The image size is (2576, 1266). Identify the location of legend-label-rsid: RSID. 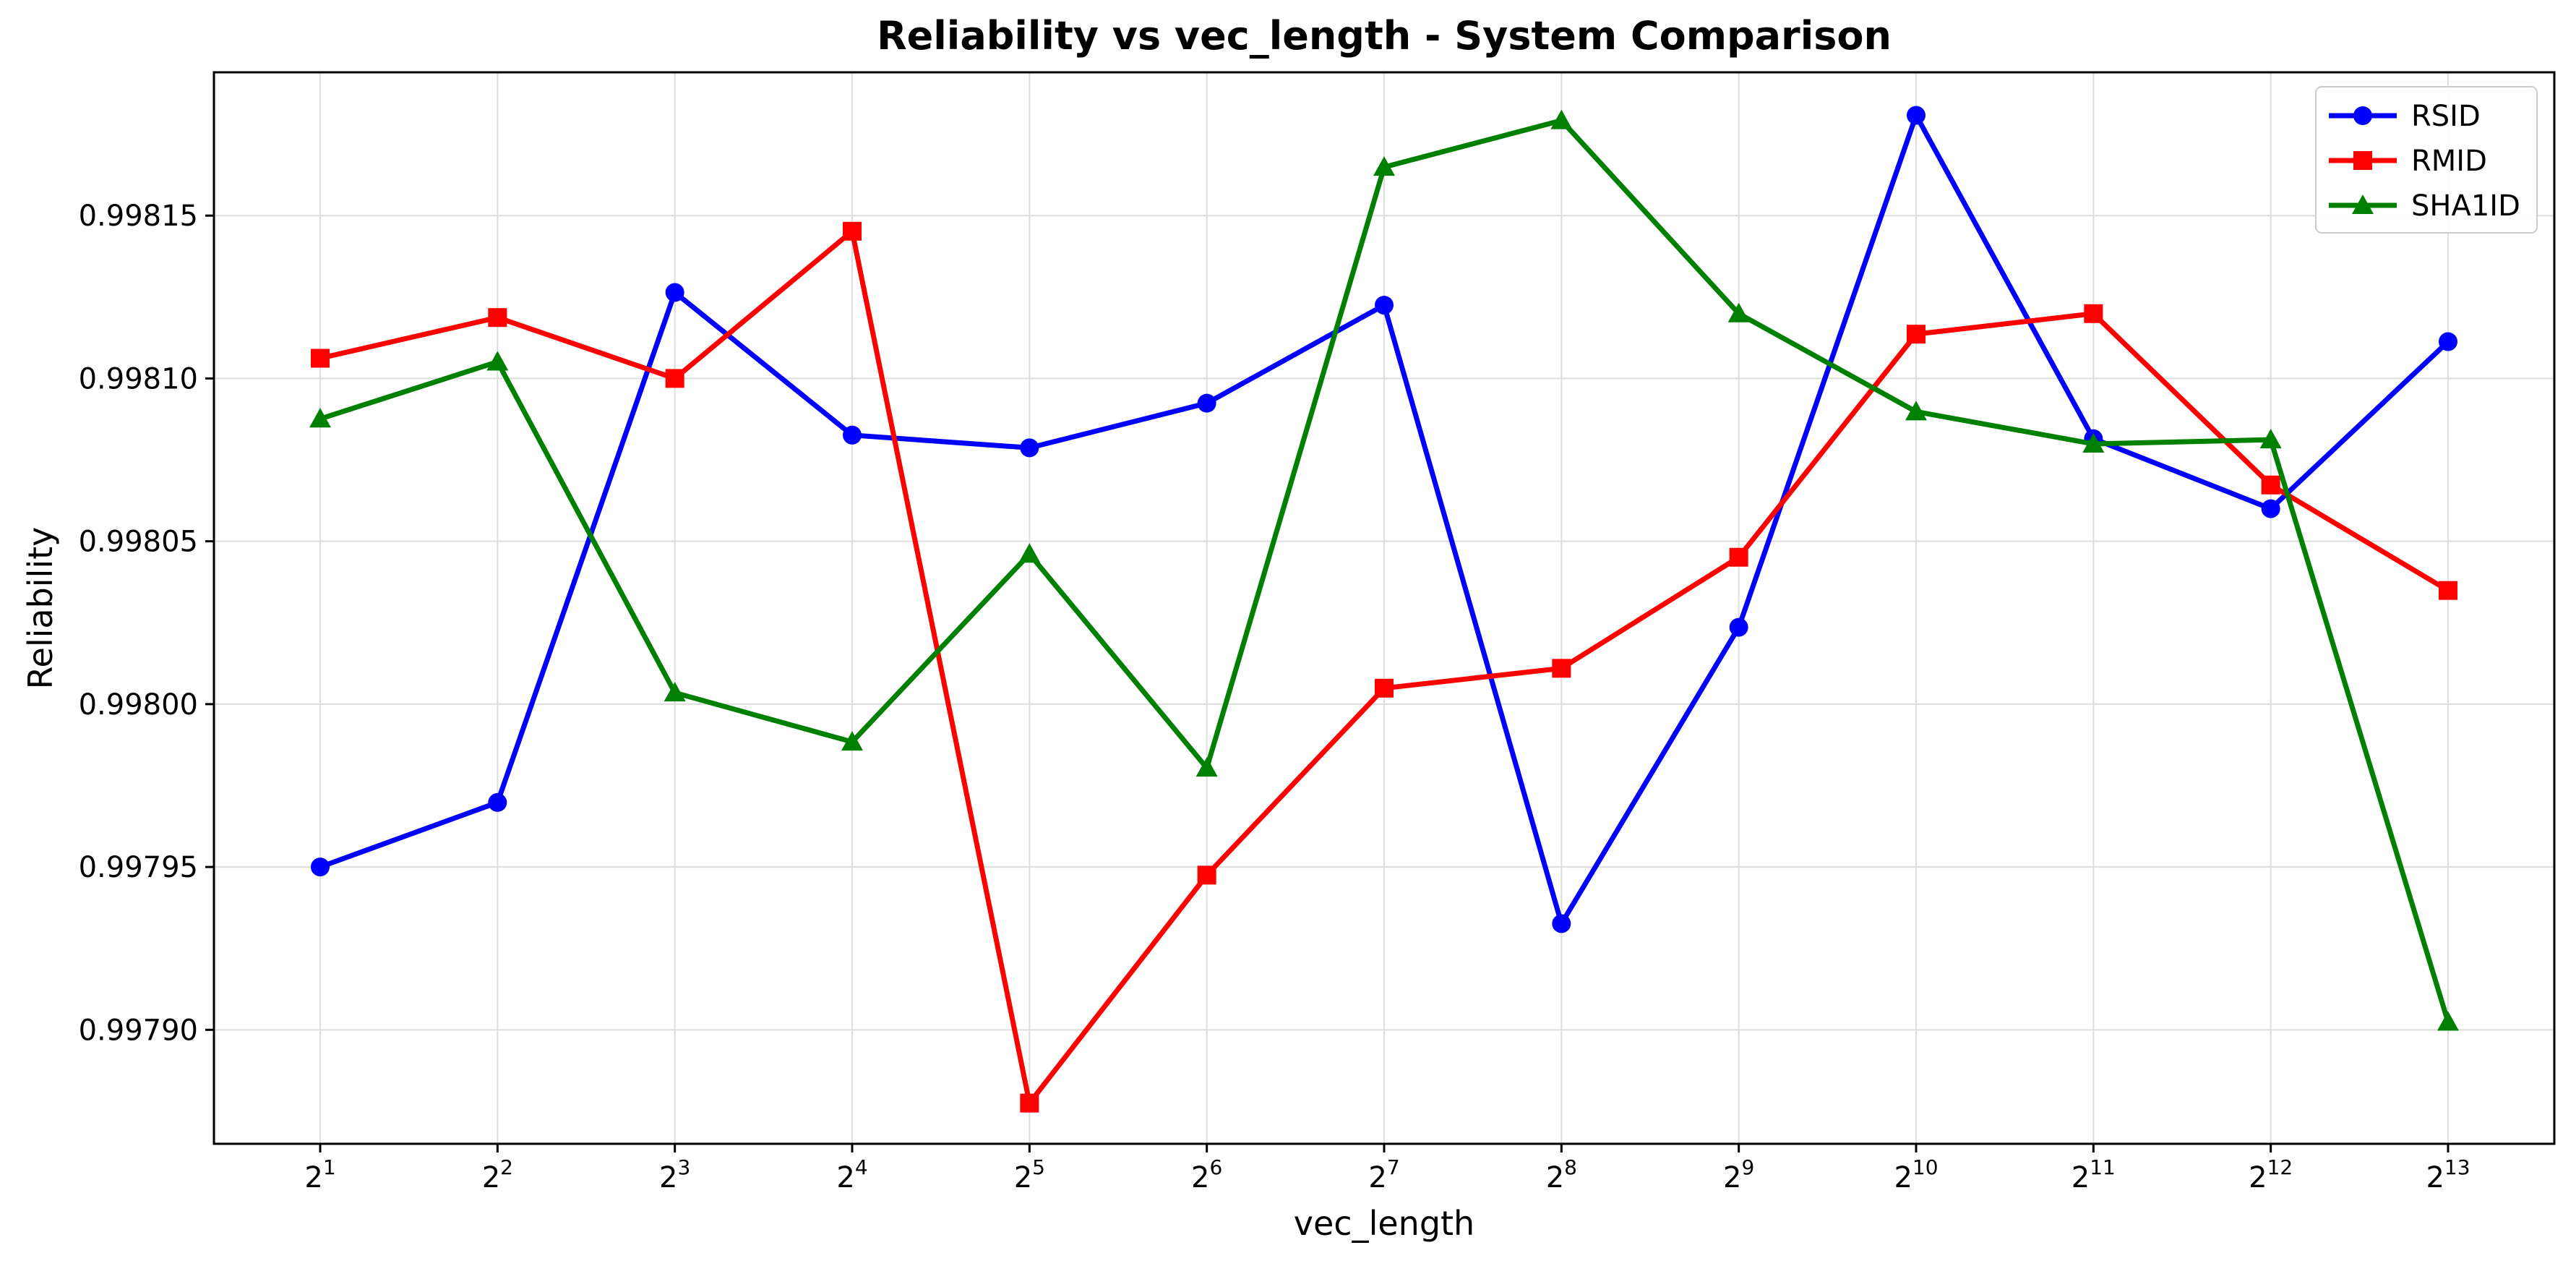
(2446, 116).